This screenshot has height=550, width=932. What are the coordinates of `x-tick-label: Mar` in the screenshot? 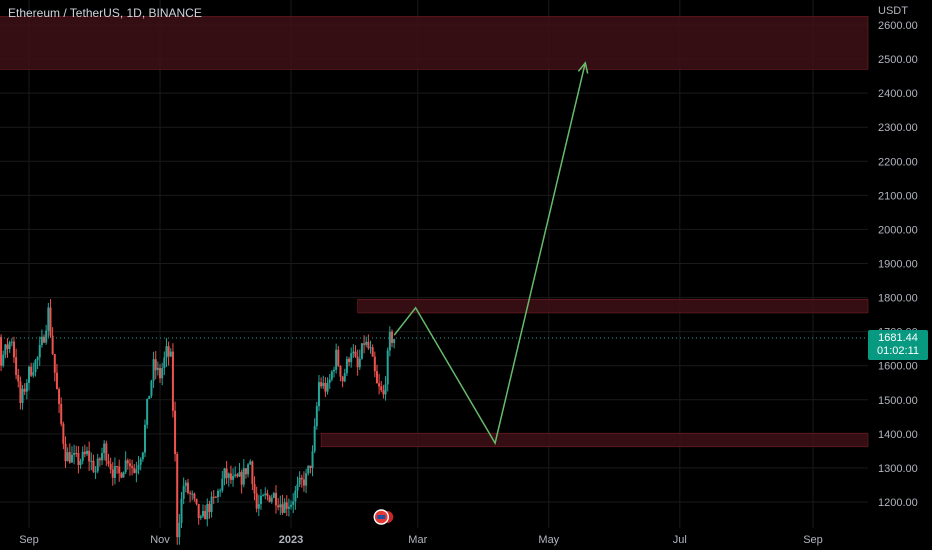 It's located at (417, 540).